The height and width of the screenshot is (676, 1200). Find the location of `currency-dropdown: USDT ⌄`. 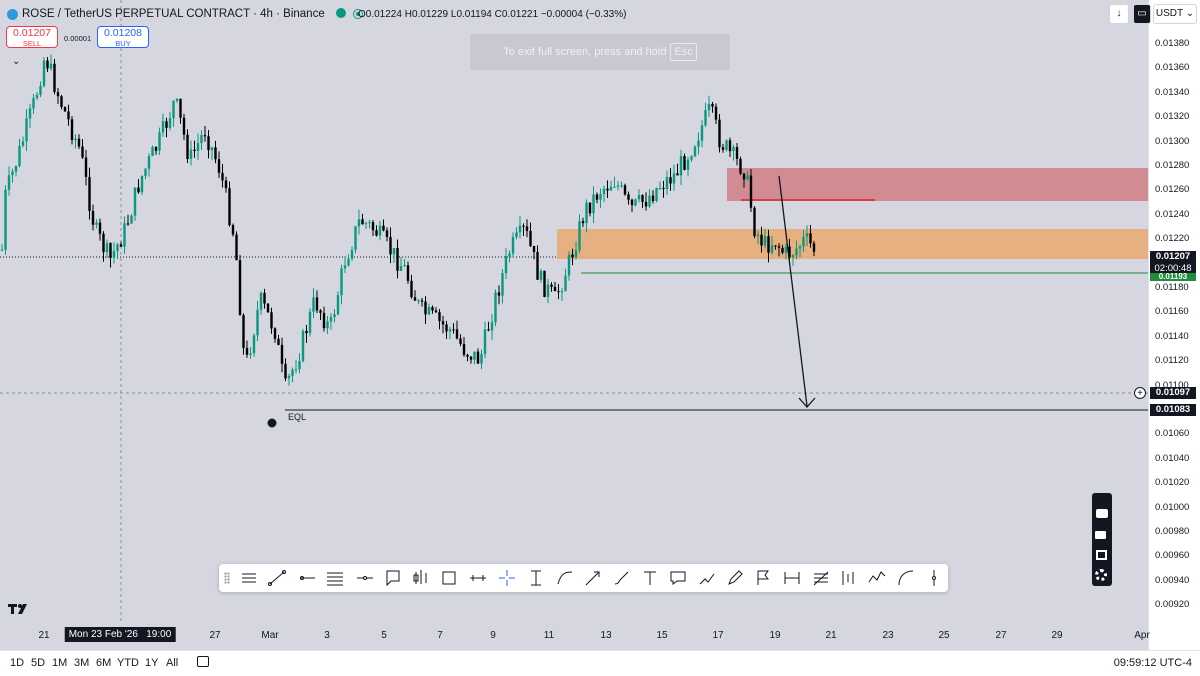

currency-dropdown: USDT ⌄ is located at coordinates (1175, 14).